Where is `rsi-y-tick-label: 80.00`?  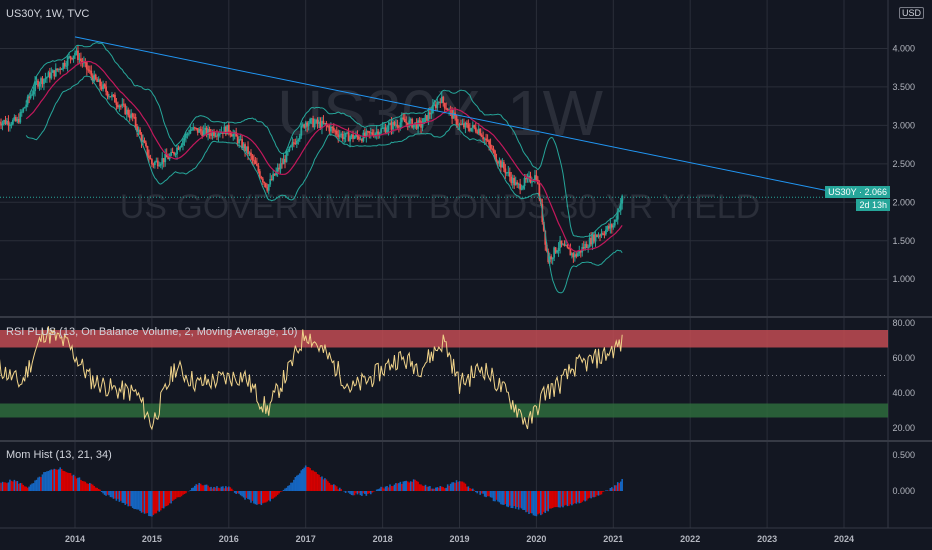 rsi-y-tick-label: 80.00 is located at coordinates (903, 323).